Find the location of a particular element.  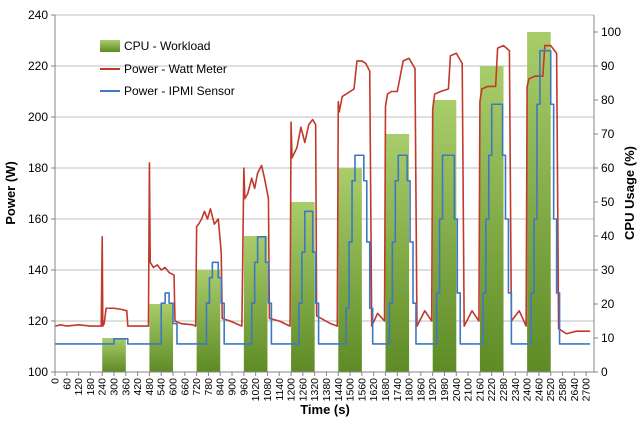

x-tick-label: 1380 is located at coordinates (327, 390).